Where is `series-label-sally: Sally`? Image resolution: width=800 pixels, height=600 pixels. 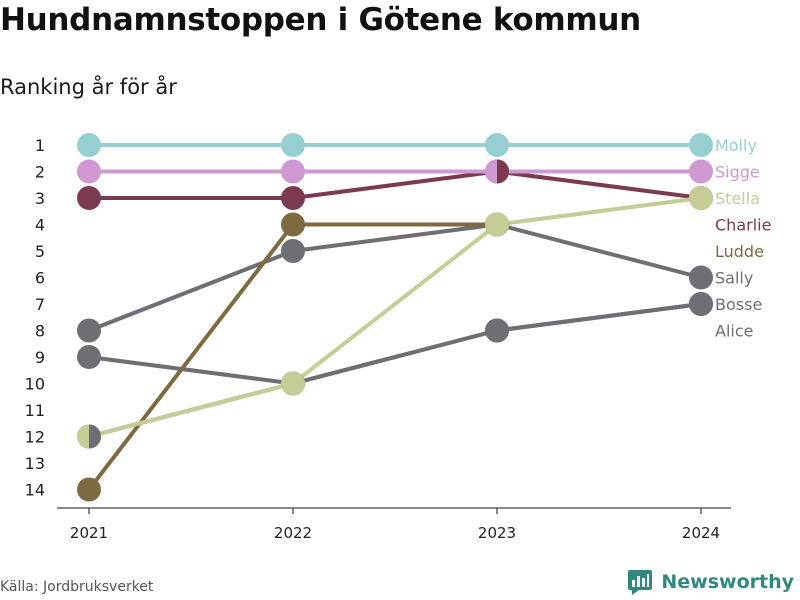
series-label-sally: Sally is located at coordinates (734, 278).